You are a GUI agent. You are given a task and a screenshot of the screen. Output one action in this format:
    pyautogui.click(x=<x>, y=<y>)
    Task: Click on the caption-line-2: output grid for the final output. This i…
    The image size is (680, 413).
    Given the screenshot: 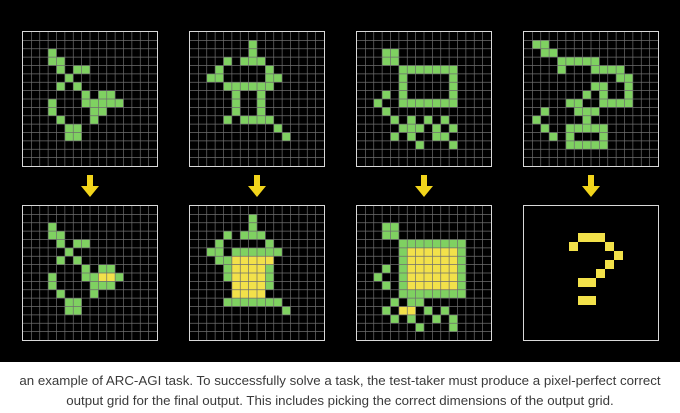 What is the action you would take?
    pyautogui.click(x=340, y=400)
    